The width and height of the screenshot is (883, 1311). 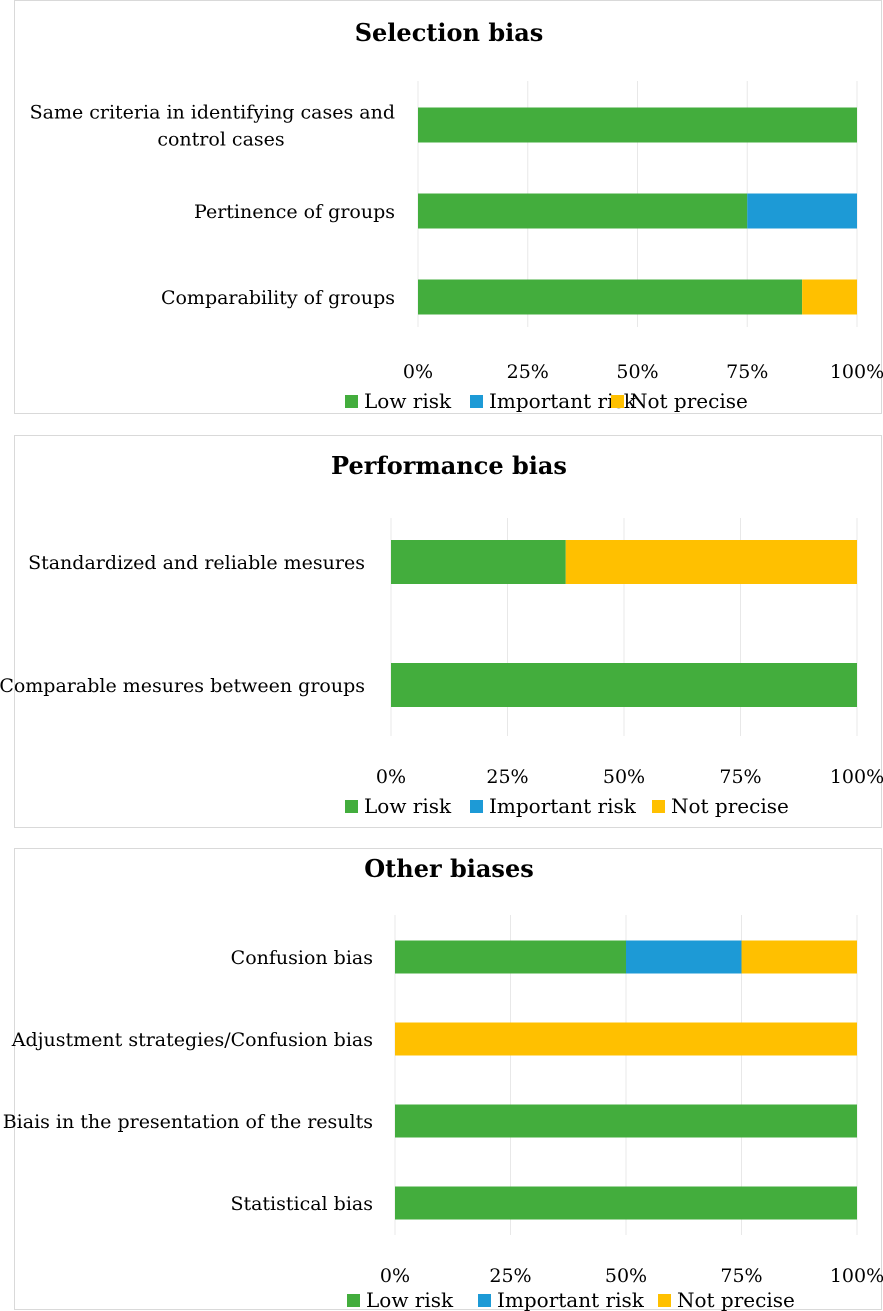 What do you see at coordinates (448, 868) in the screenshot?
I see `chart-title: Other biases` at bounding box center [448, 868].